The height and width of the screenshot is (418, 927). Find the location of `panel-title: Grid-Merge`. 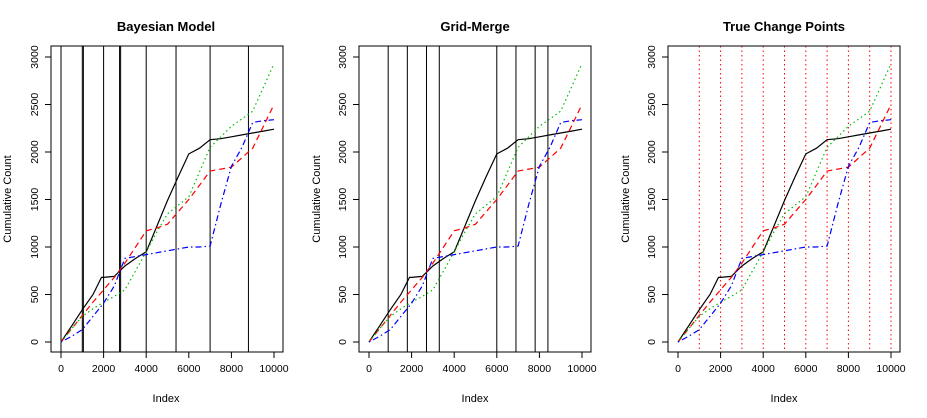

panel-title: Grid-Merge is located at coordinates (474, 26).